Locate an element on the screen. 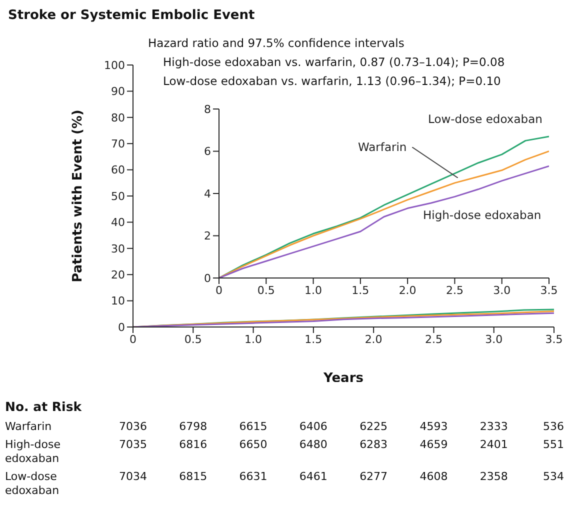 The image size is (566, 507). annotation: Low-dose edoxaban vs. warfarin, 1.13 (0.96–1.34); P=0.10 is located at coordinates (332, 81).